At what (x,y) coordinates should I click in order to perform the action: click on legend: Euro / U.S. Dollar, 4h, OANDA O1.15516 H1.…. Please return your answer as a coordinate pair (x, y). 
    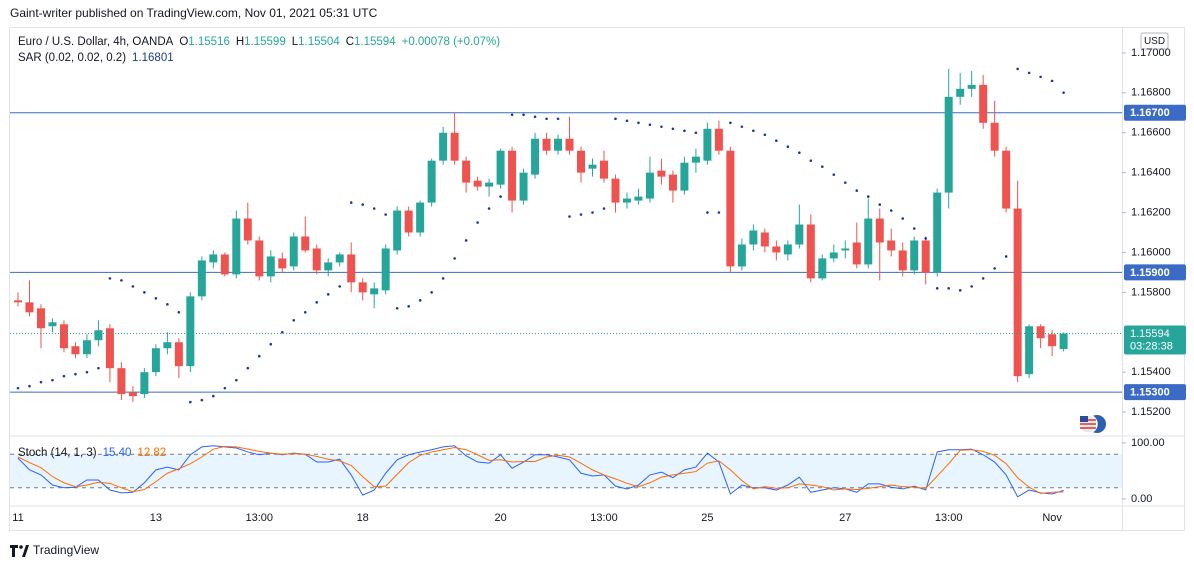
    Looking at the image, I should click on (259, 42).